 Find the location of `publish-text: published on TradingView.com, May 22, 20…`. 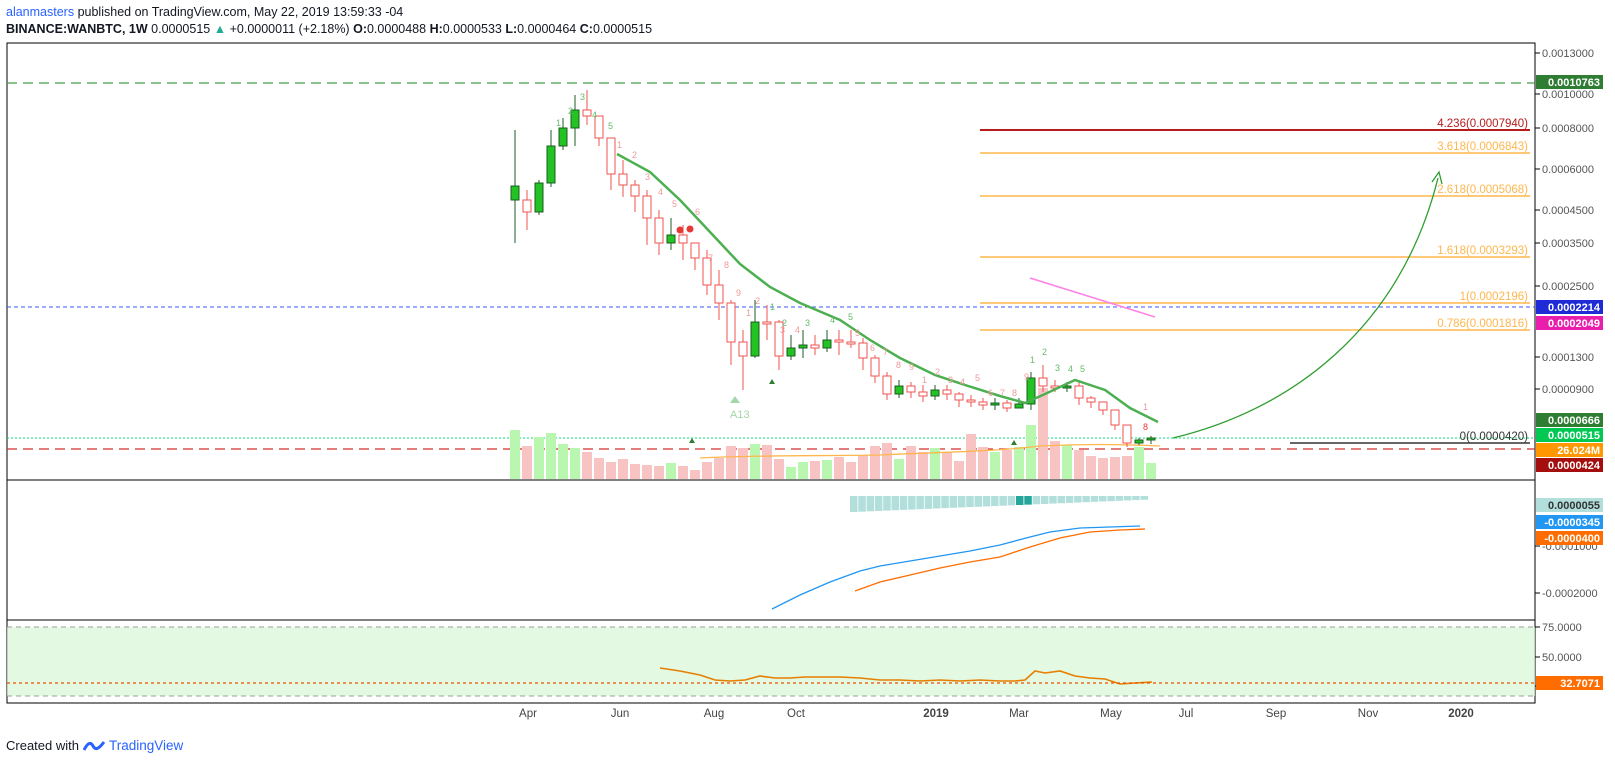

publish-text: published on TradingView.com, May 22, 20… is located at coordinates (240, 12).